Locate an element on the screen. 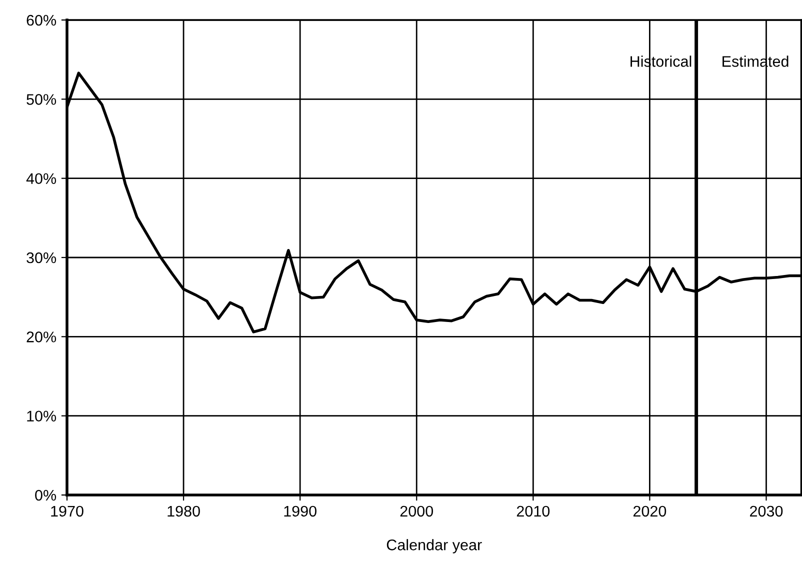 Image resolution: width=802 pixels, height=564 pixels. x-tick-label: 2030 is located at coordinates (766, 511).